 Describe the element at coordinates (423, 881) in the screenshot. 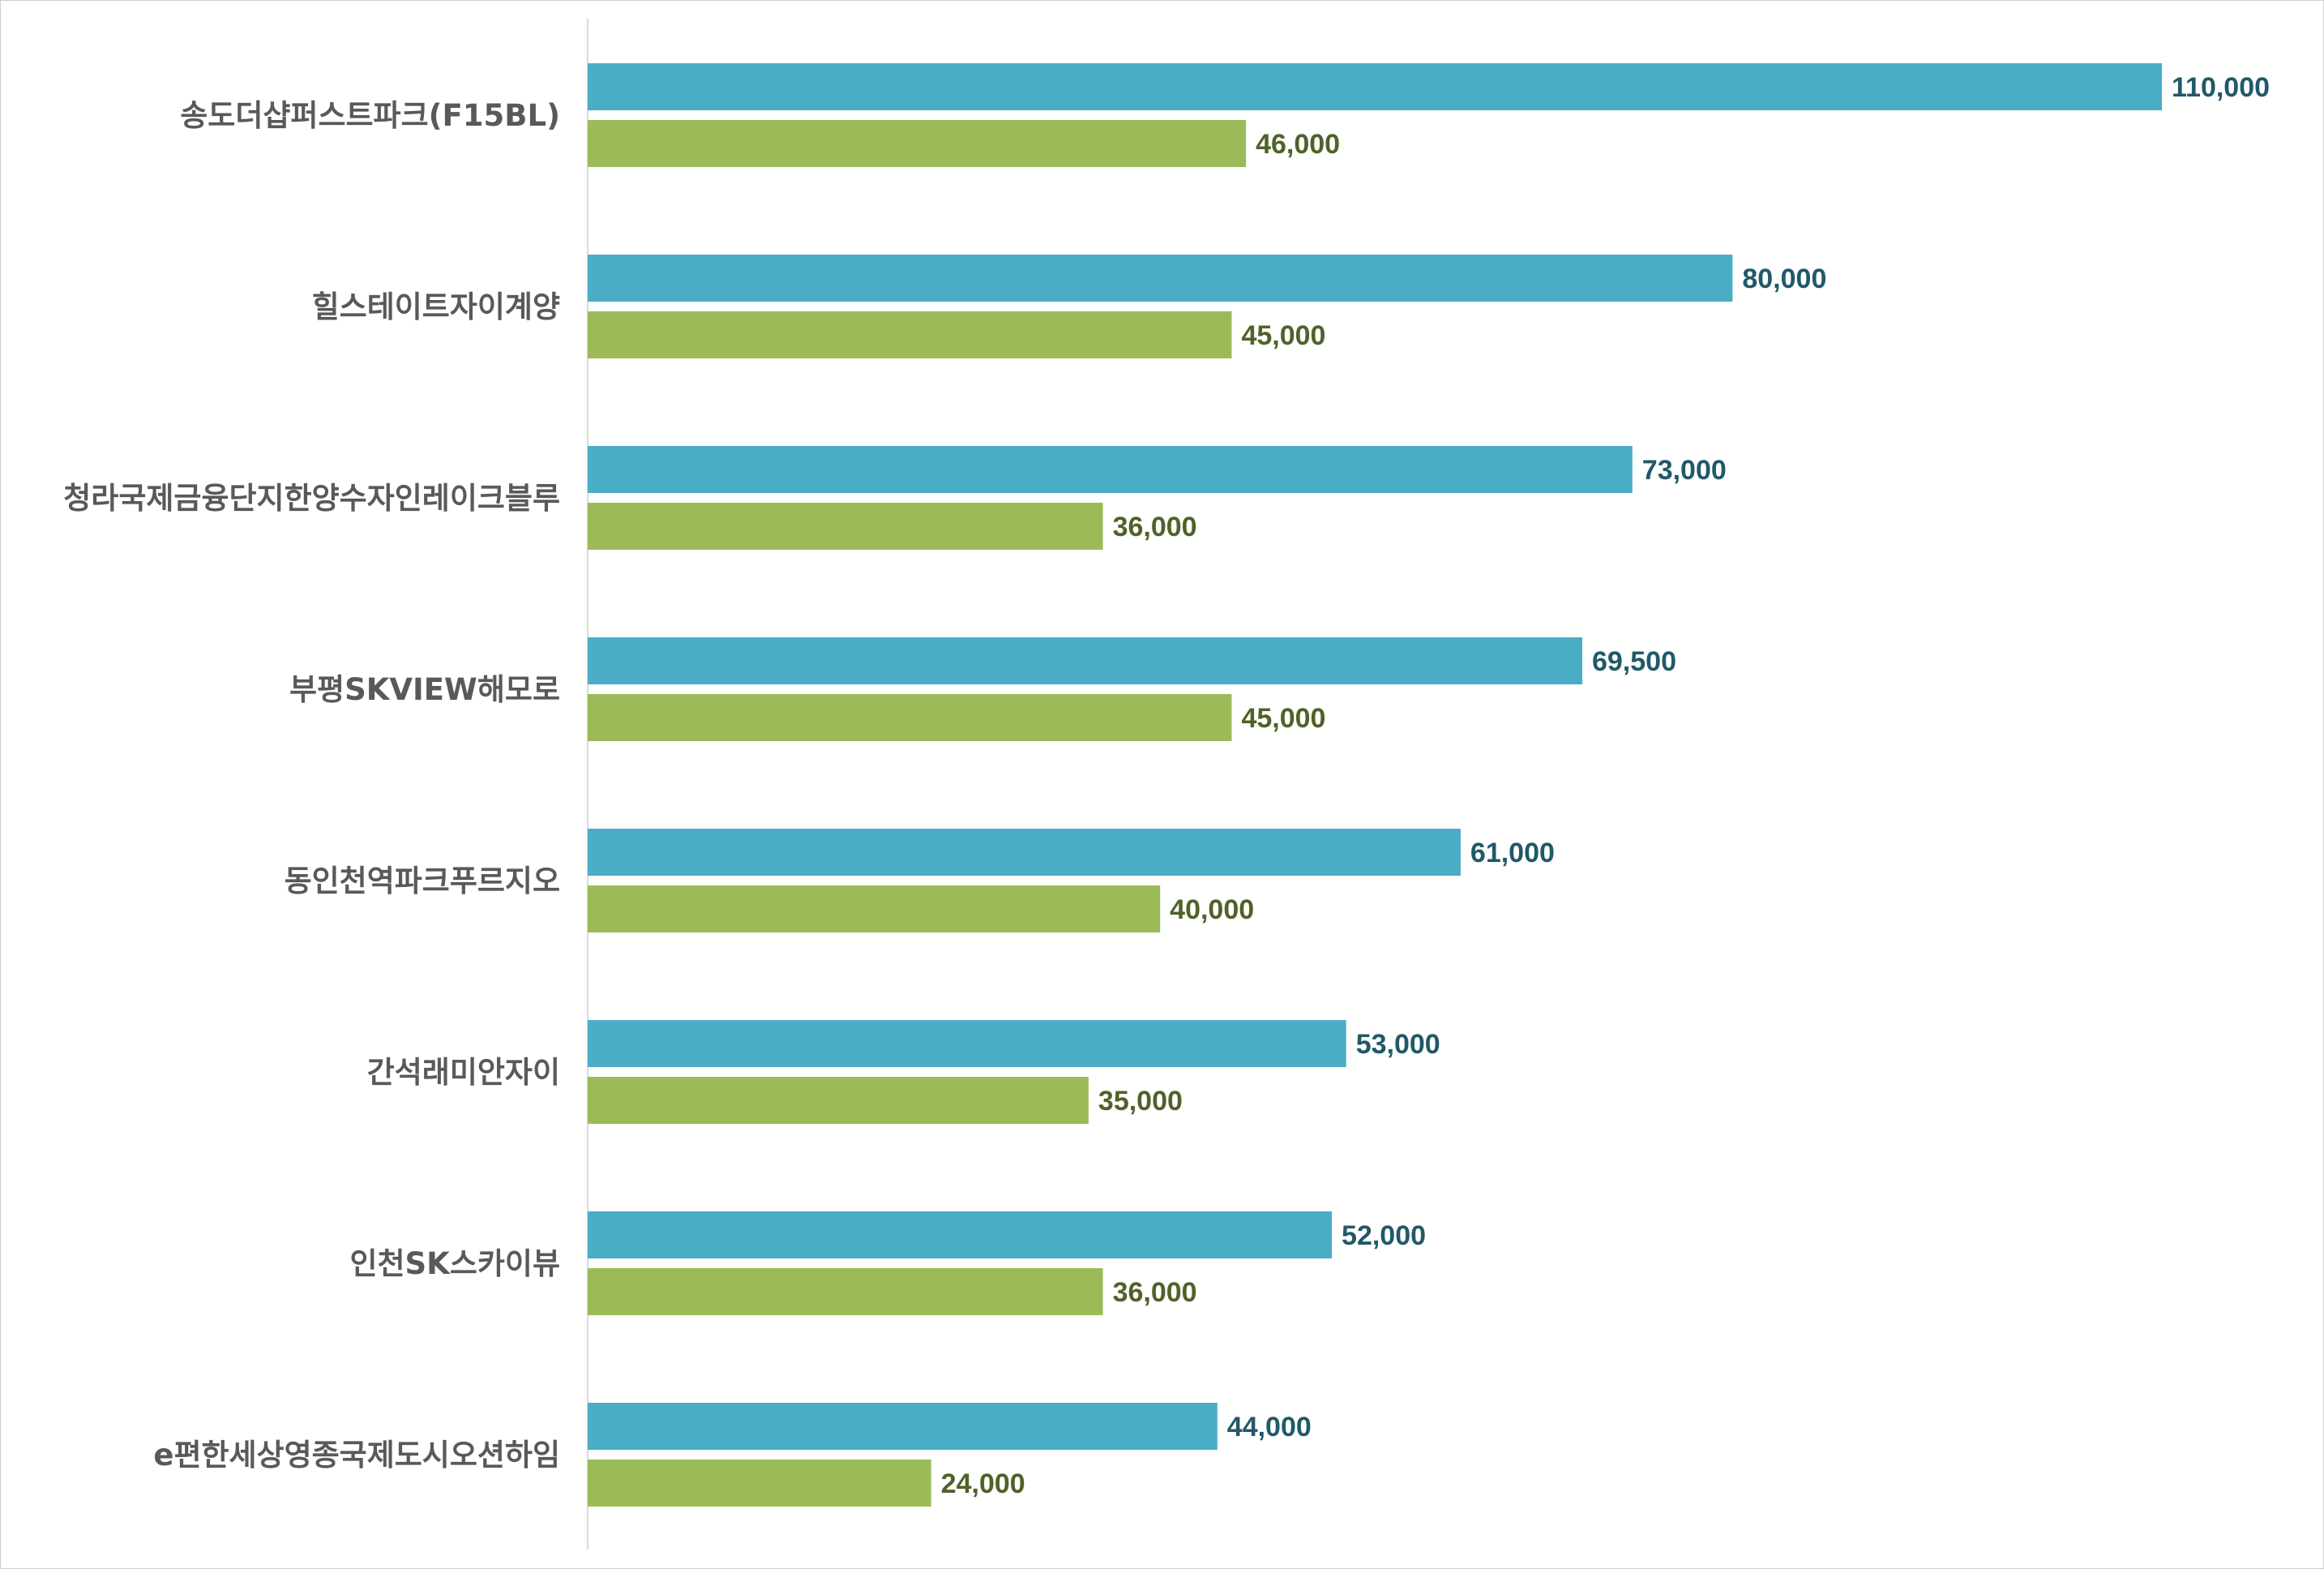

I see `category-label: 동인천역파크푸르지오` at that location.